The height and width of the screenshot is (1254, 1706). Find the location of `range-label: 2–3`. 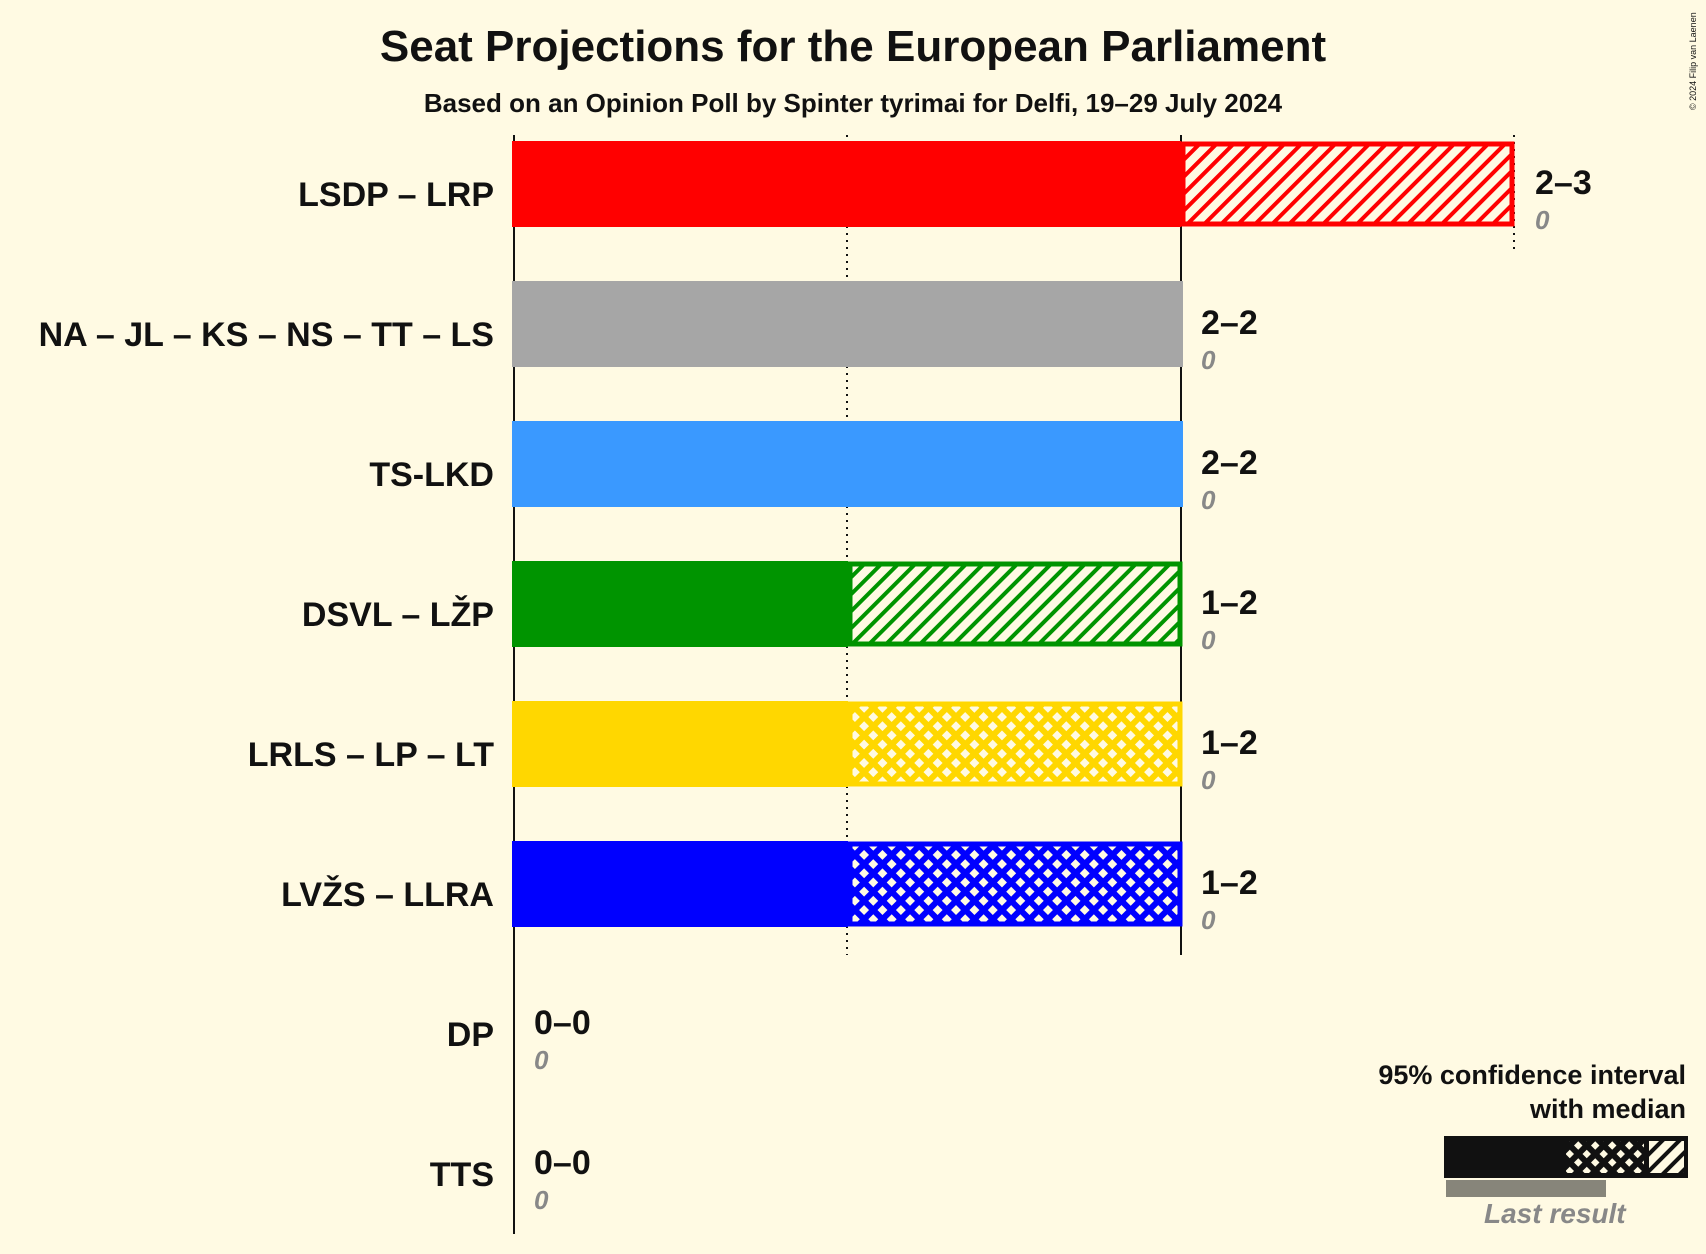

range-label: 2–3 is located at coordinates (1563, 183).